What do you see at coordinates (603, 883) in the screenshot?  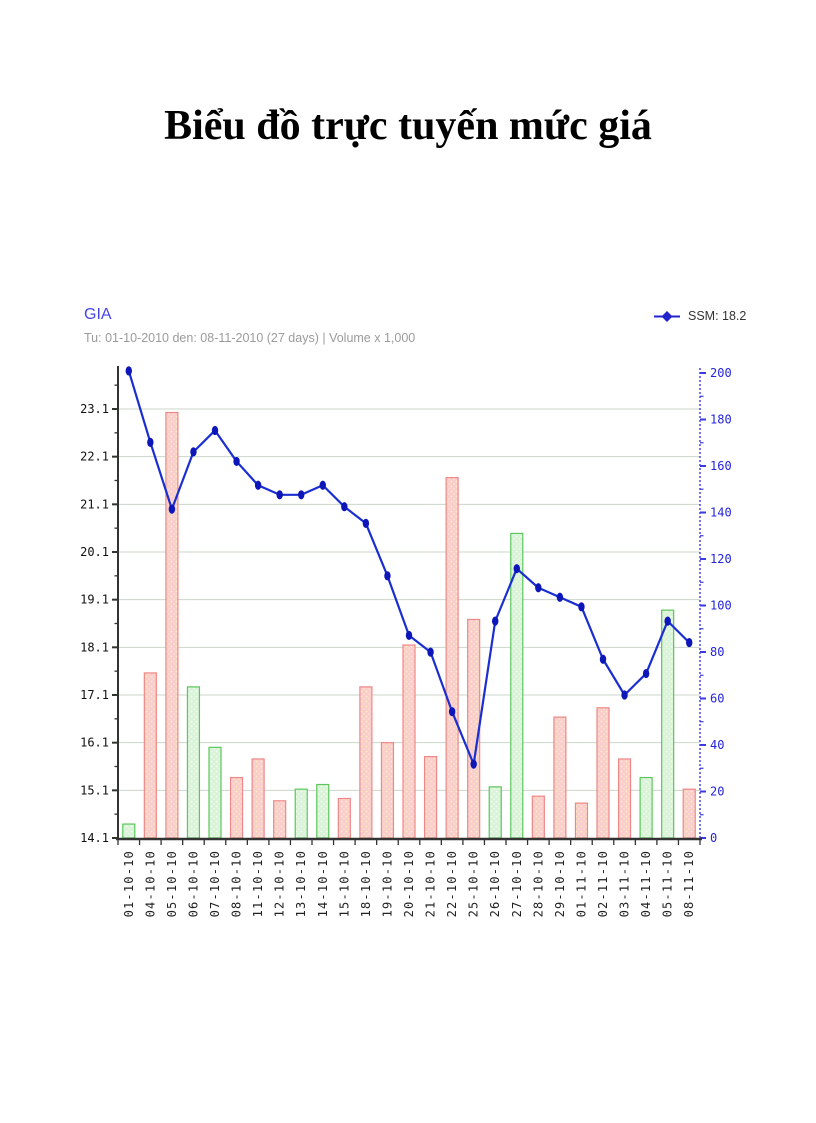 I see `svg-text: 02-11-10` at bounding box center [603, 883].